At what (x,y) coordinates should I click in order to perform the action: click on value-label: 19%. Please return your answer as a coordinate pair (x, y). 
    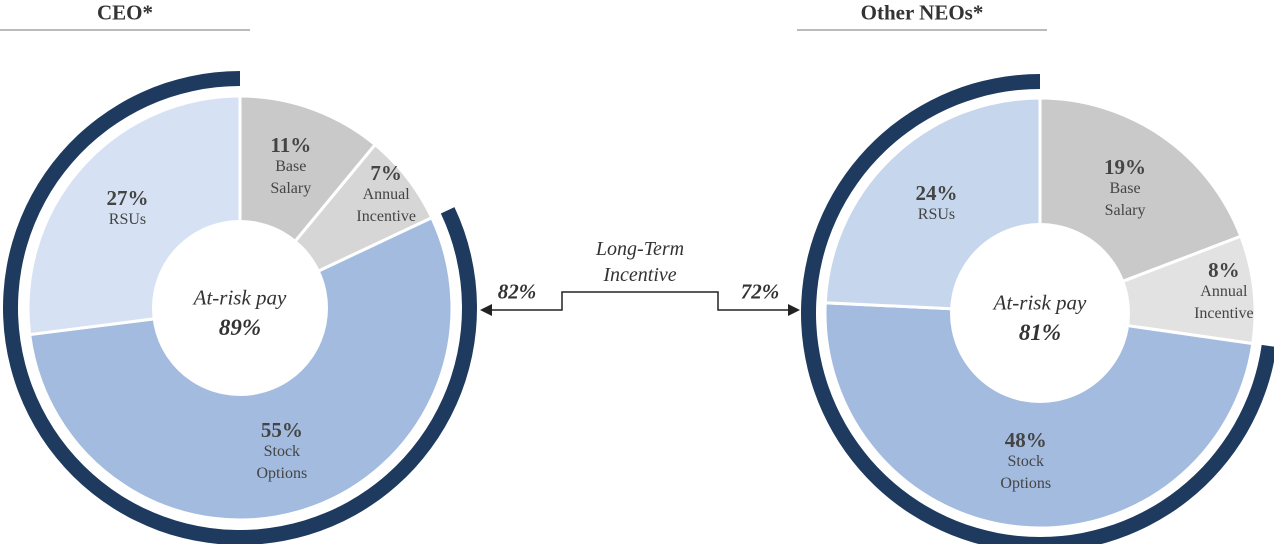
    Looking at the image, I should click on (1125, 167).